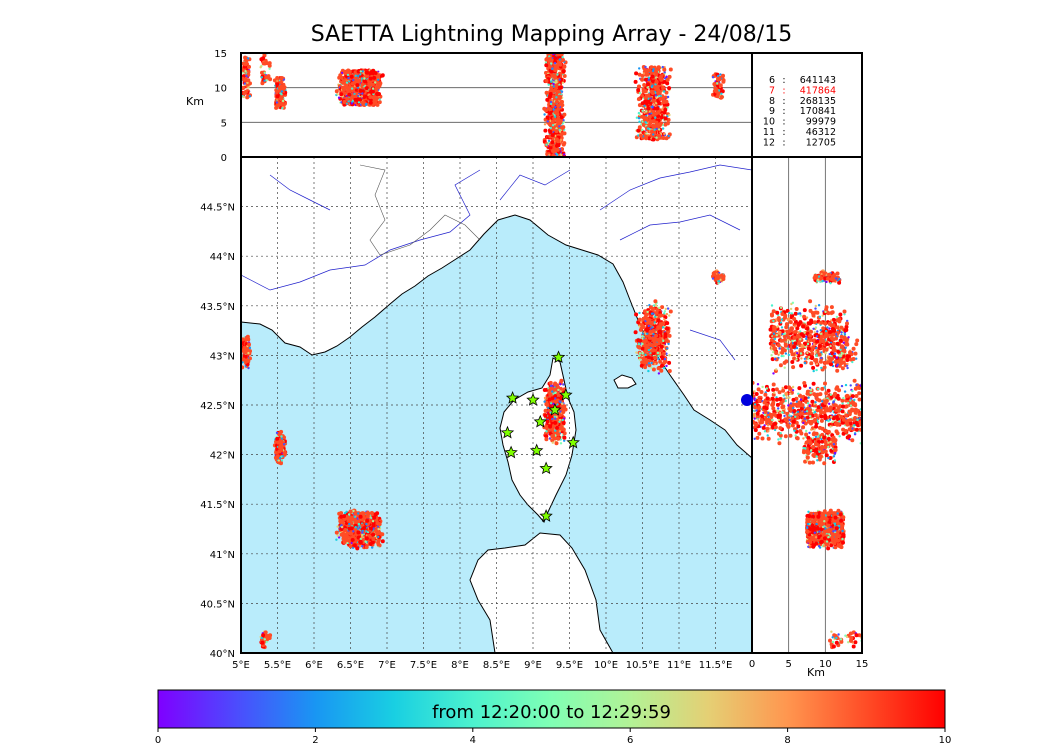  Describe the element at coordinates (804, 417) in the screenshot. I see `right-altitude-panel: 0 5 10 15 Km` at that location.